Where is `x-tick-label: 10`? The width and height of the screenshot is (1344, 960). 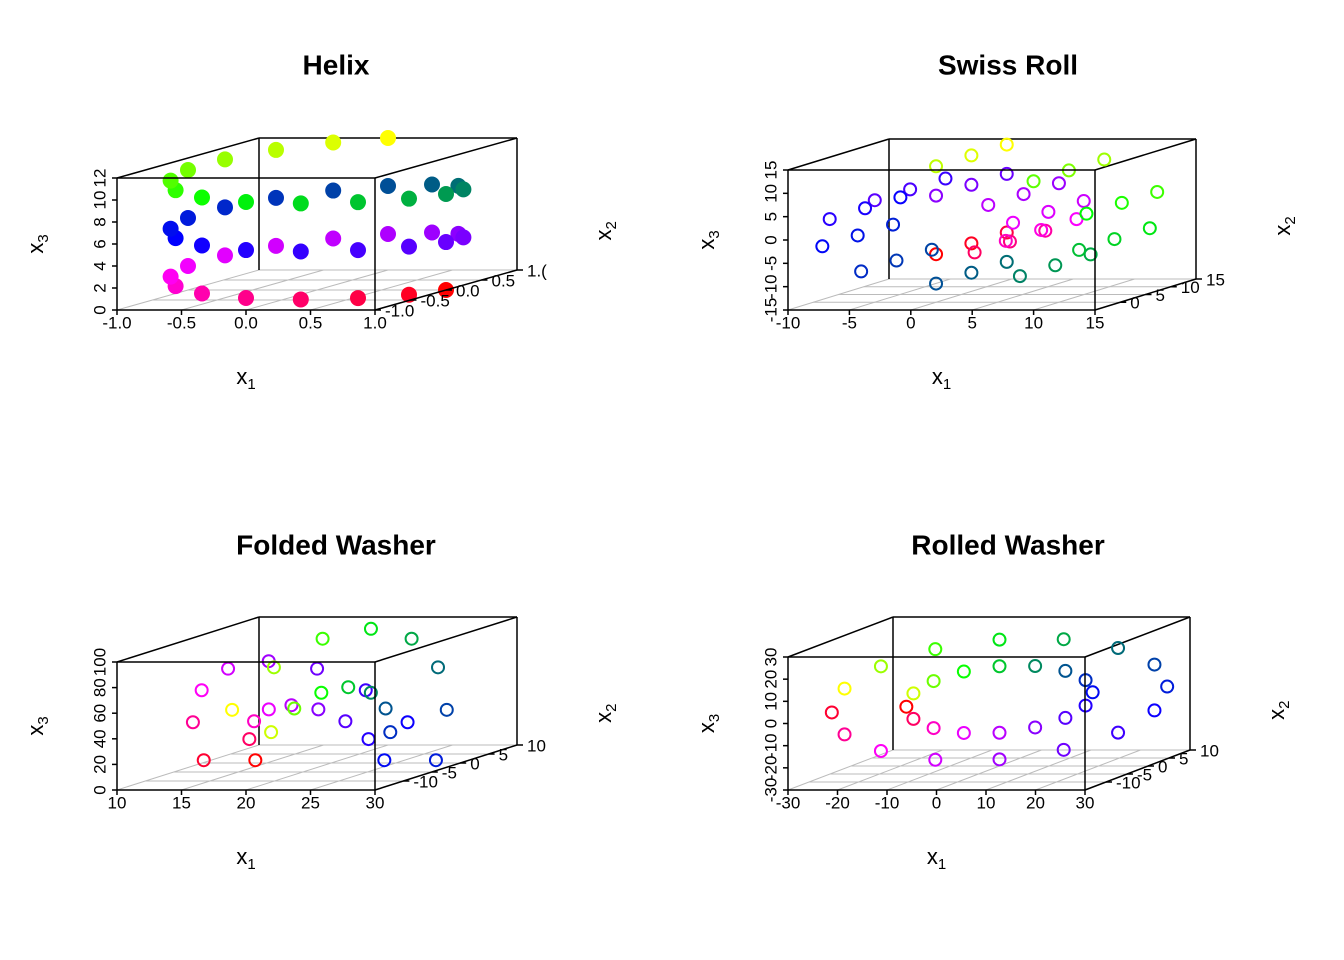
x-tick-label: 10 is located at coordinates (986, 802).